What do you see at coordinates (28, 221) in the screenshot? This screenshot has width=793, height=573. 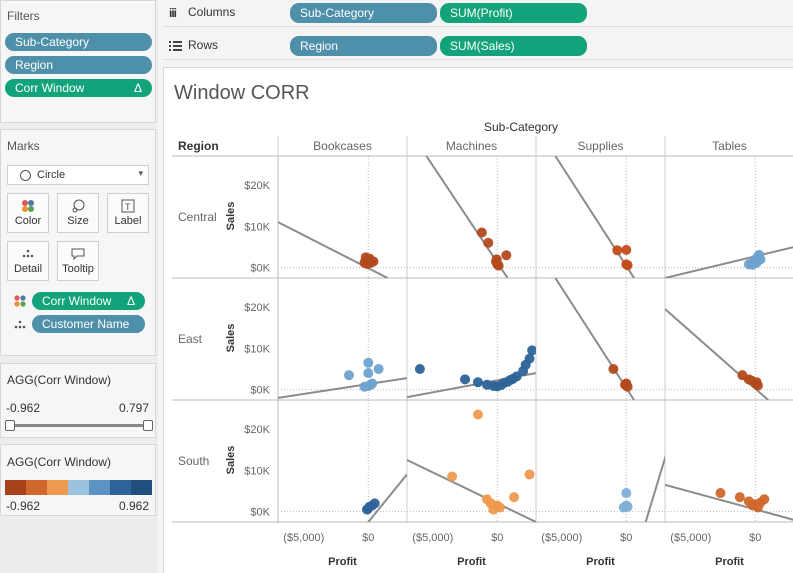 I see `color-button-label: Color` at bounding box center [28, 221].